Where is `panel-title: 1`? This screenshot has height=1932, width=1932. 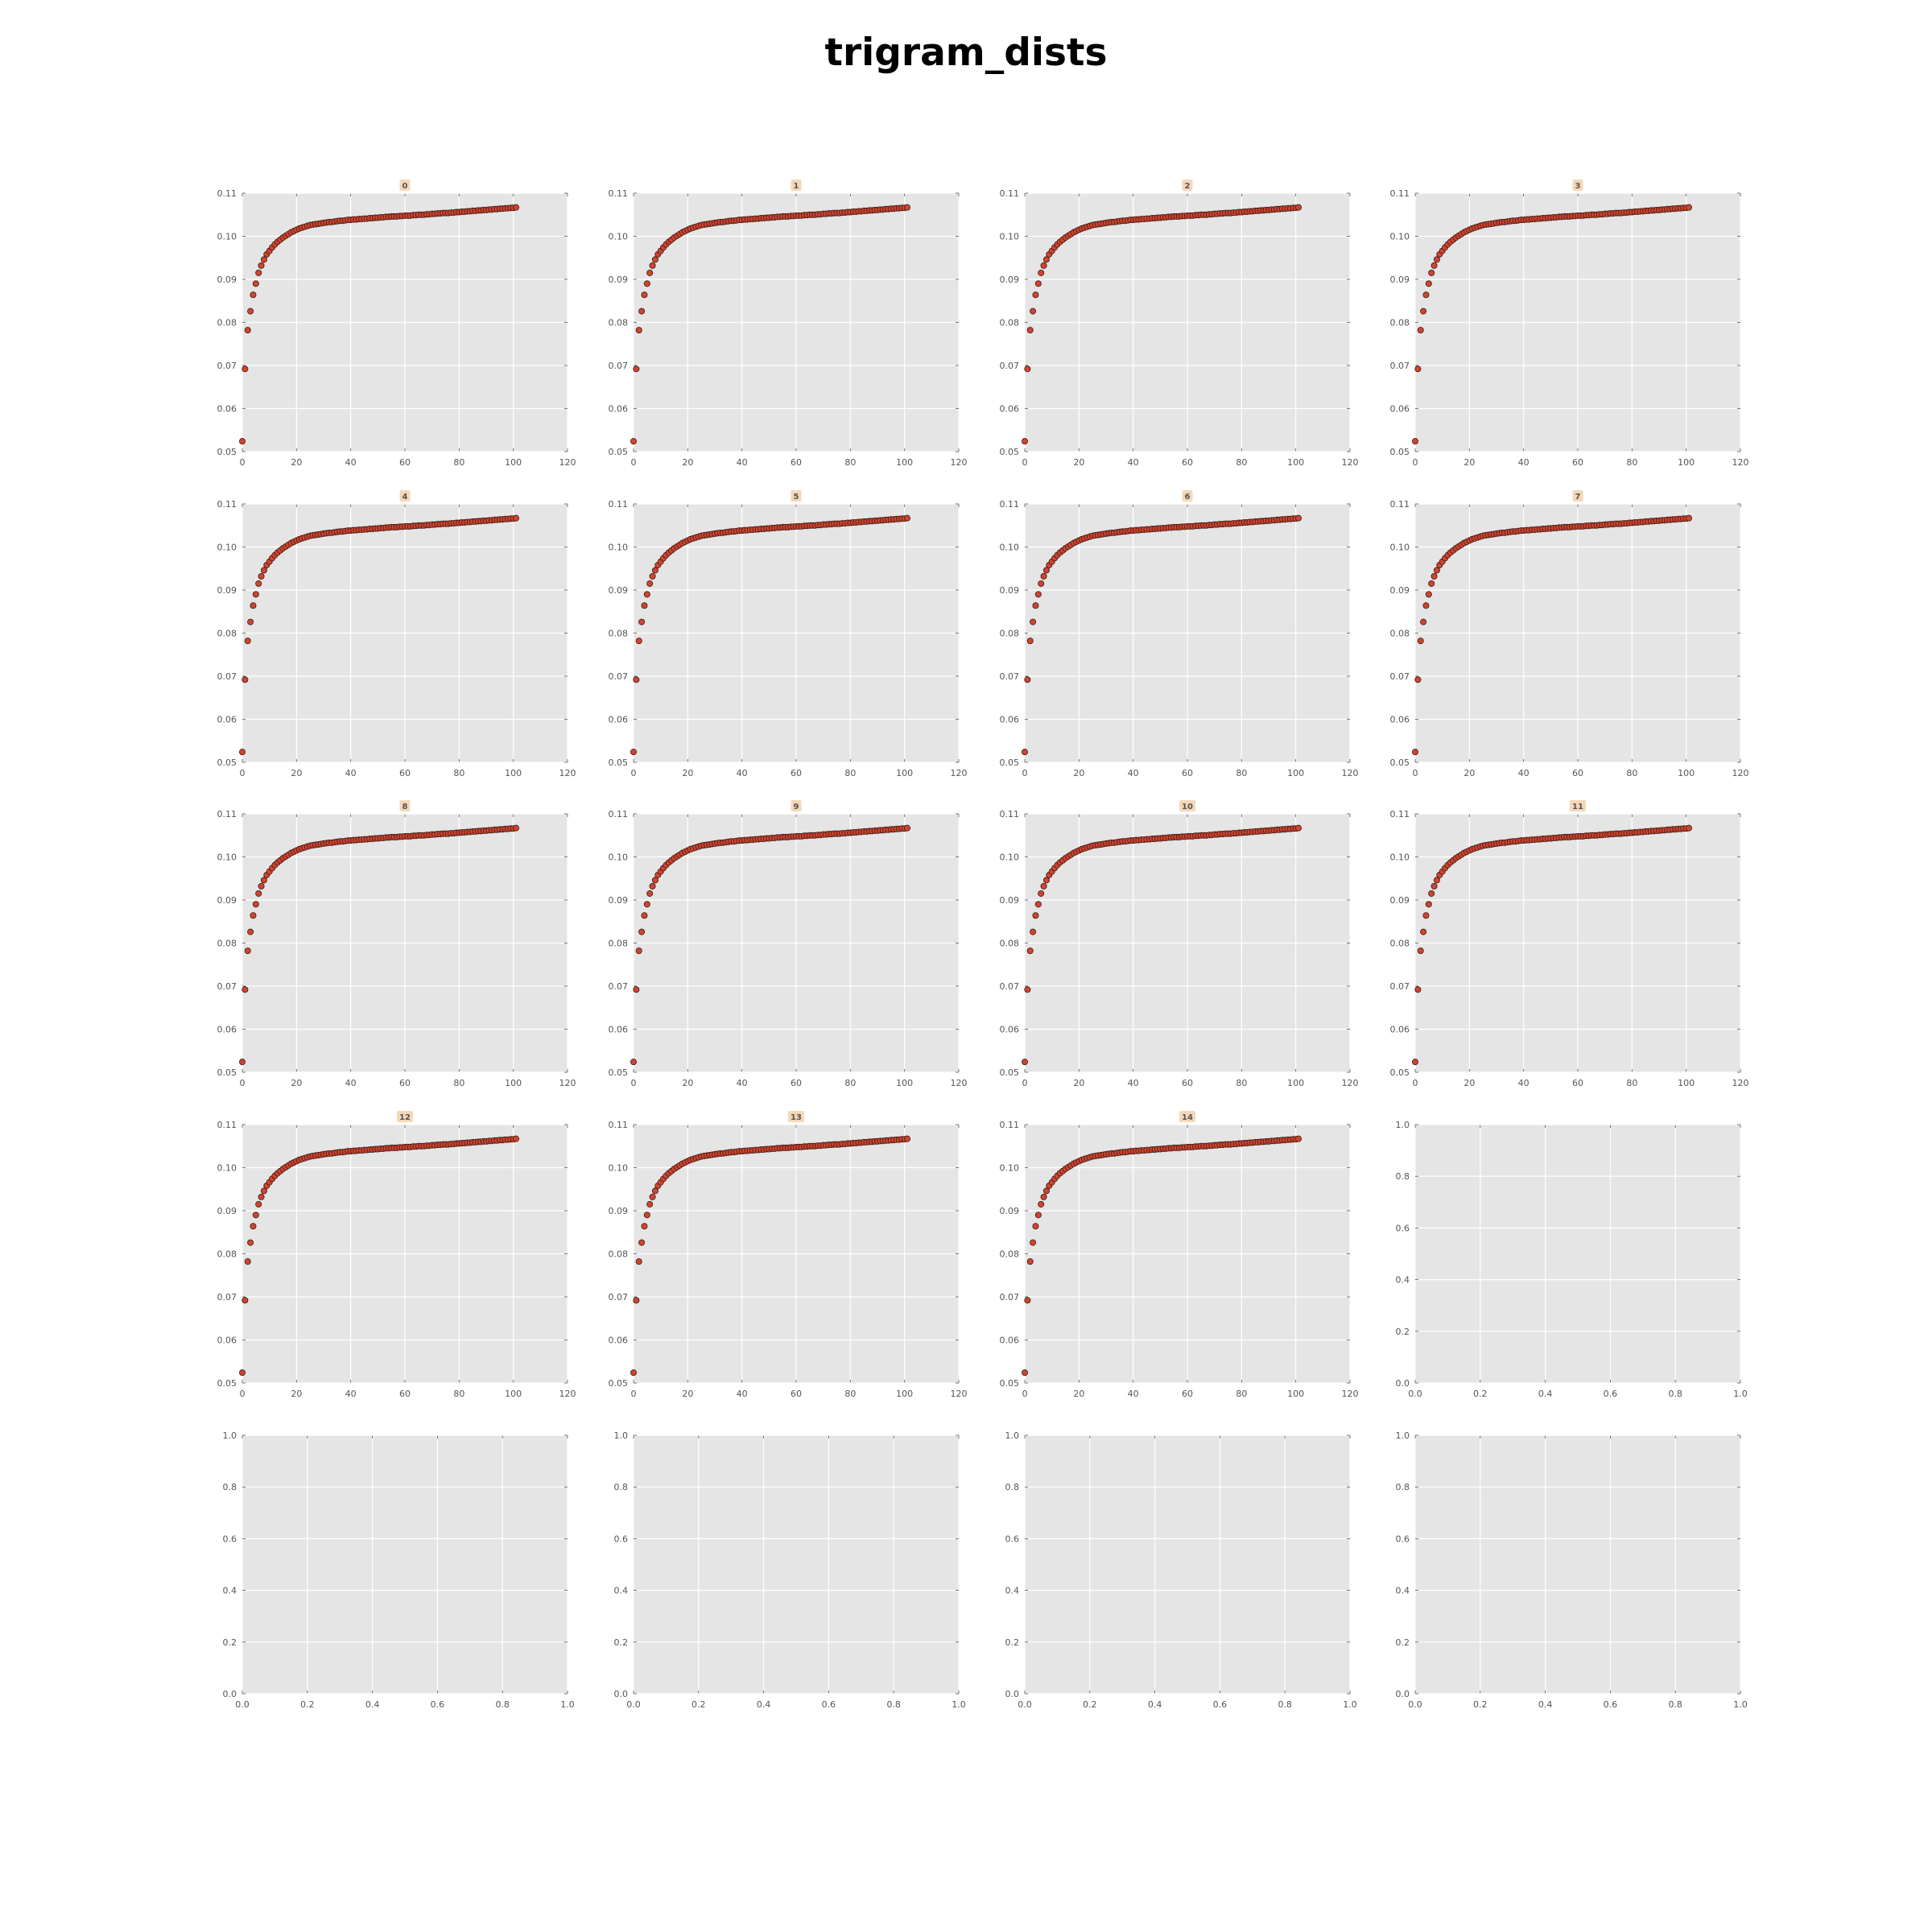
panel-title: 1 is located at coordinates (796, 186).